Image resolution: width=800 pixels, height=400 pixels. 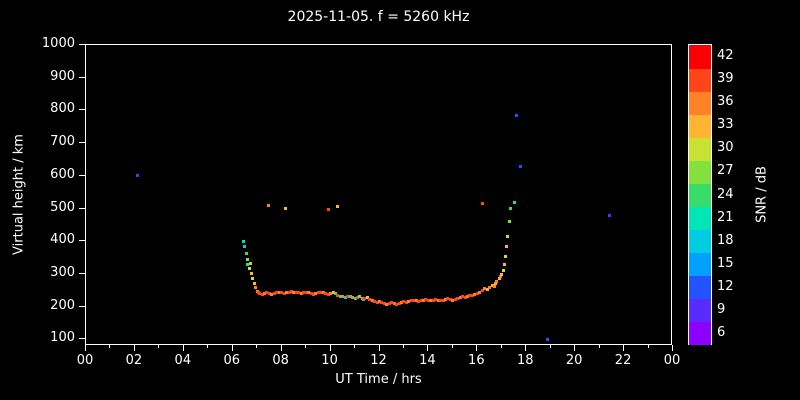 I want to click on colorbar-tick-label: 18, so click(x=725, y=240).